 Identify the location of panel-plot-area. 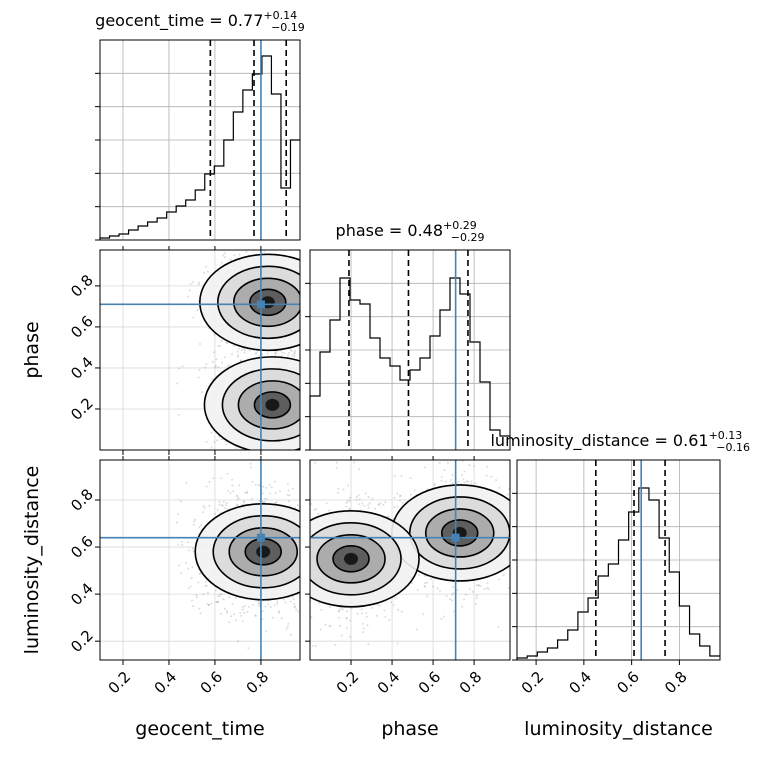
(416, 558).